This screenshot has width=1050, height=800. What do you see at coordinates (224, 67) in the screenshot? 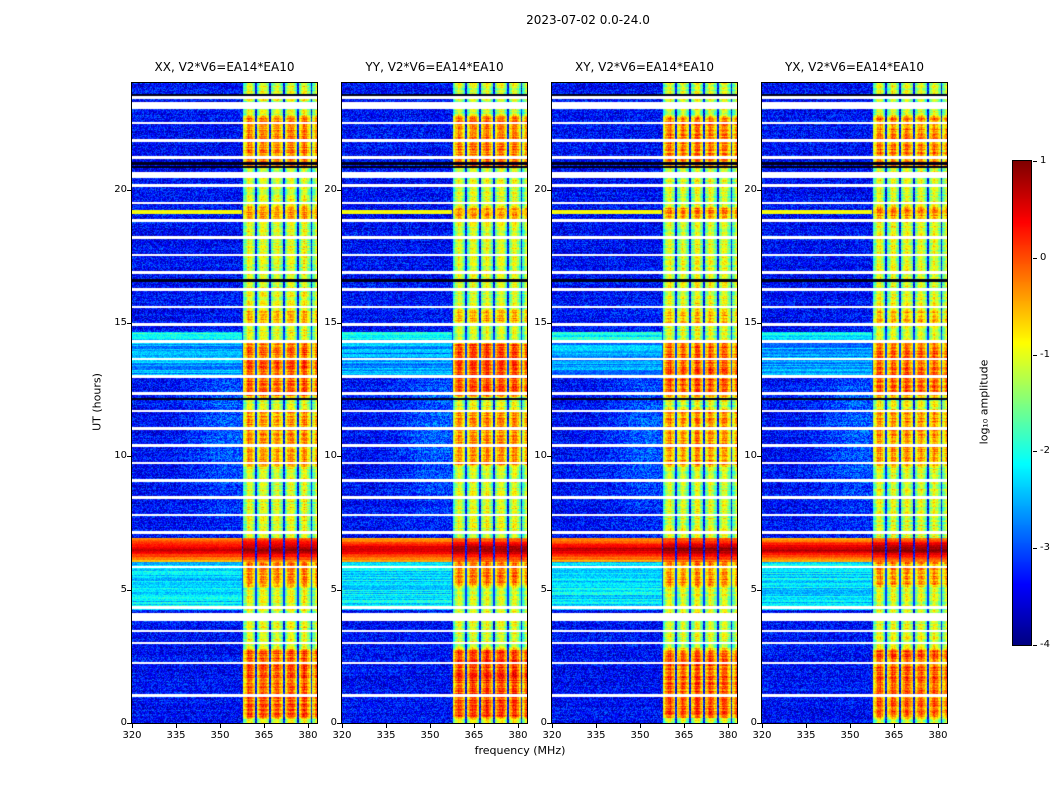
I see `panel-title: XX, V2*V6=EA14*EA10` at bounding box center [224, 67].